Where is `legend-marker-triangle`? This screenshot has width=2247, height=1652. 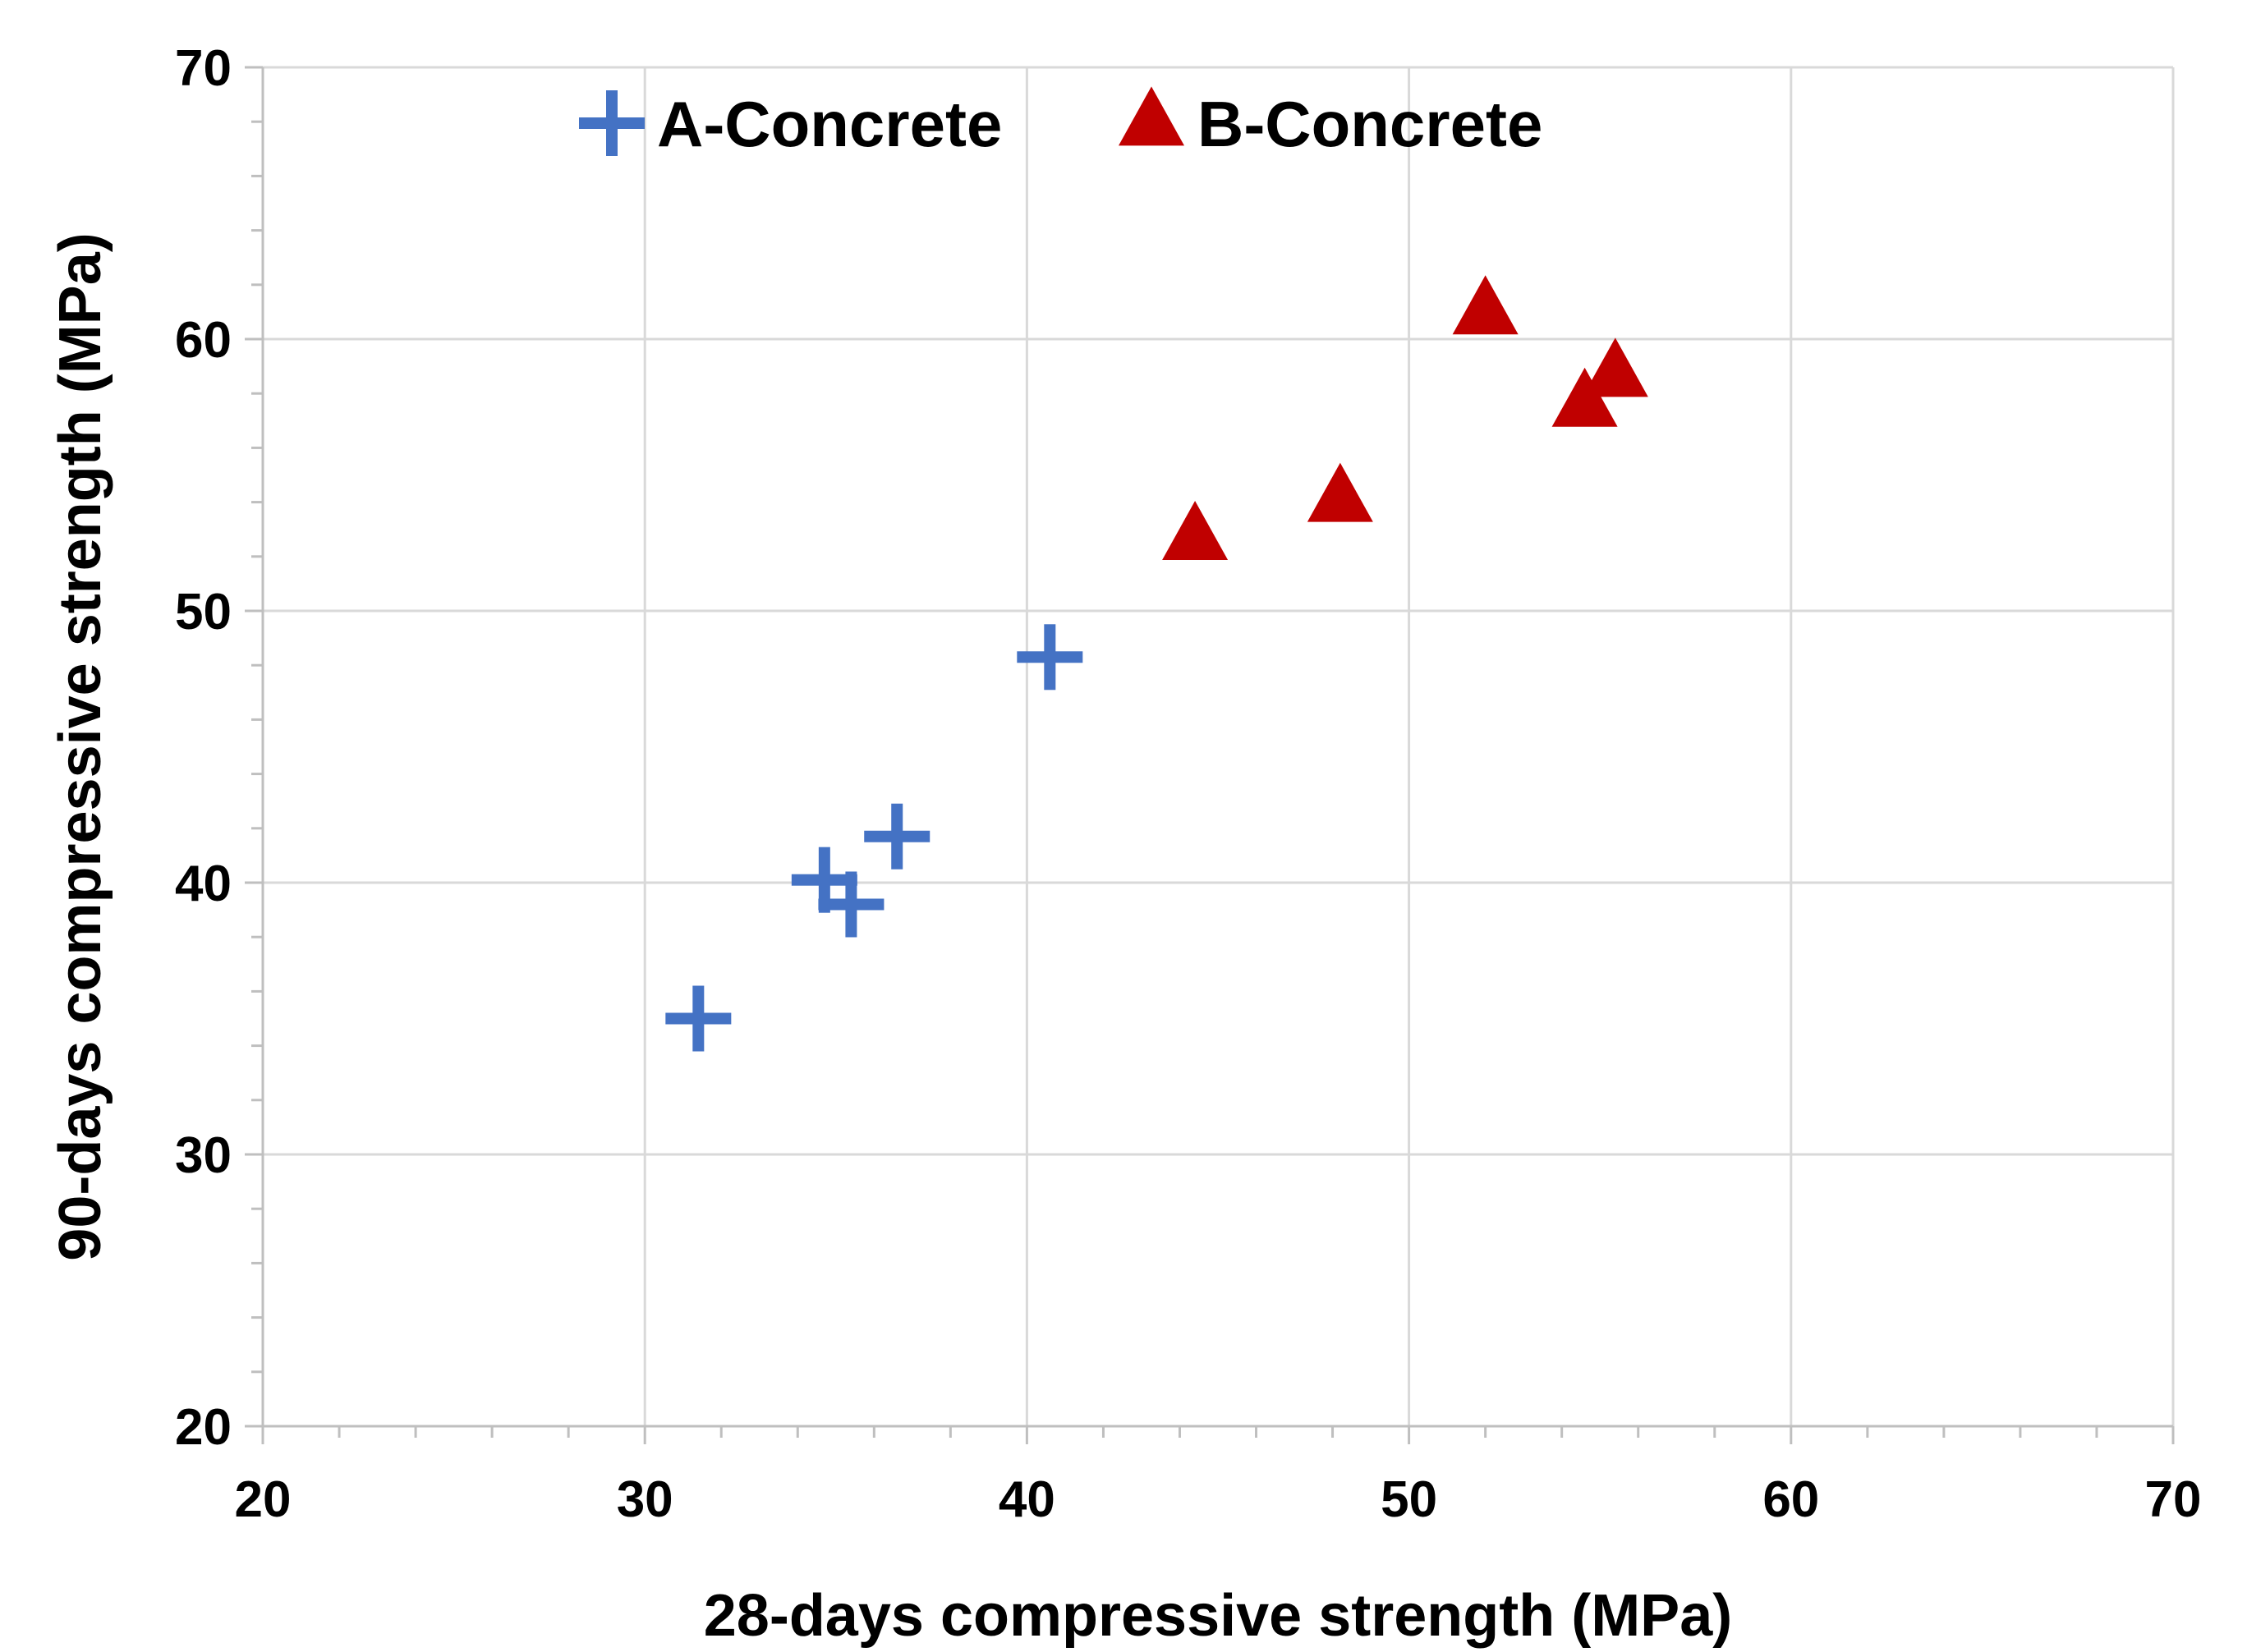 legend-marker-triangle is located at coordinates (1151, 116).